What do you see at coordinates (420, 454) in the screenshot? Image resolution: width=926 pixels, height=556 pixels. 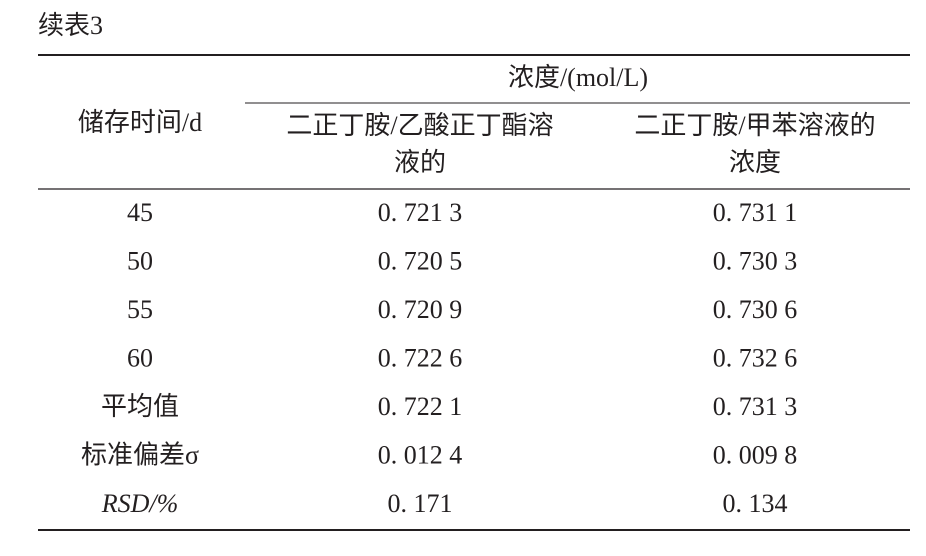 I see `table-cell: 0. 012 4` at bounding box center [420, 454].